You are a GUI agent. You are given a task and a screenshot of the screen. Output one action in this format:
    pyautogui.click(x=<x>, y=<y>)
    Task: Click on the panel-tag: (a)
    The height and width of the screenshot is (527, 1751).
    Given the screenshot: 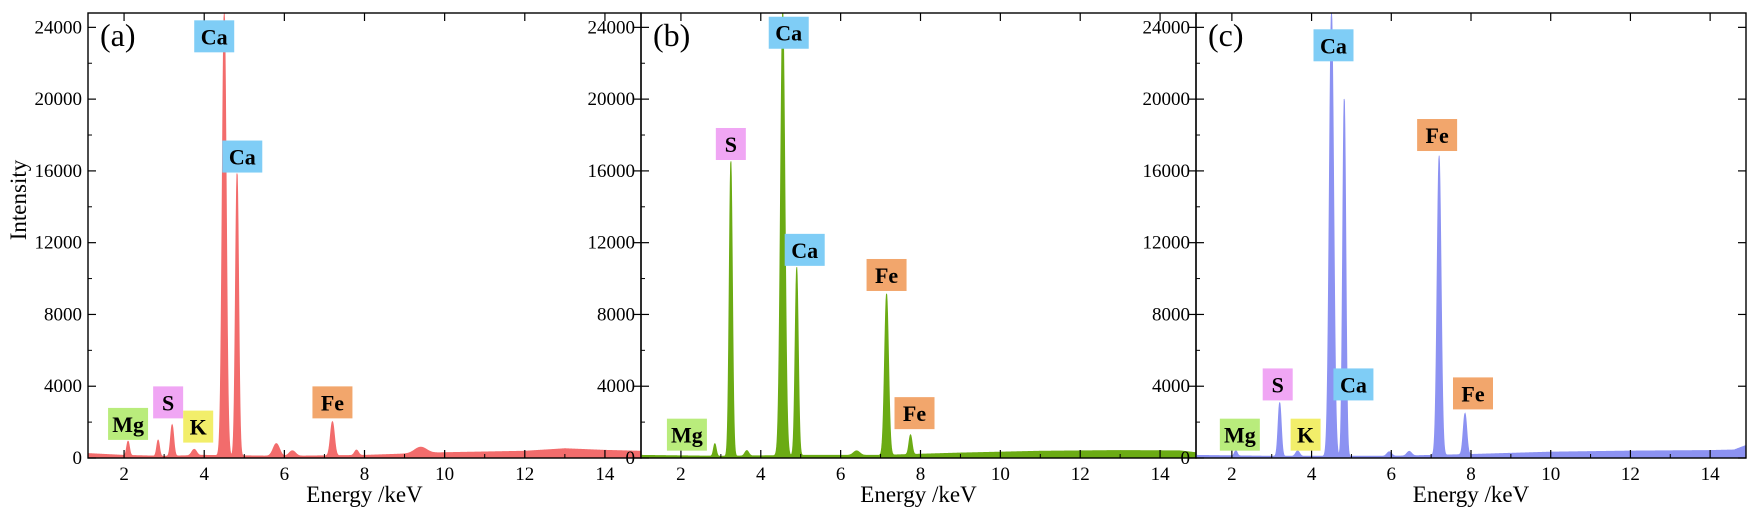 What is the action you would take?
    pyautogui.click(x=118, y=35)
    